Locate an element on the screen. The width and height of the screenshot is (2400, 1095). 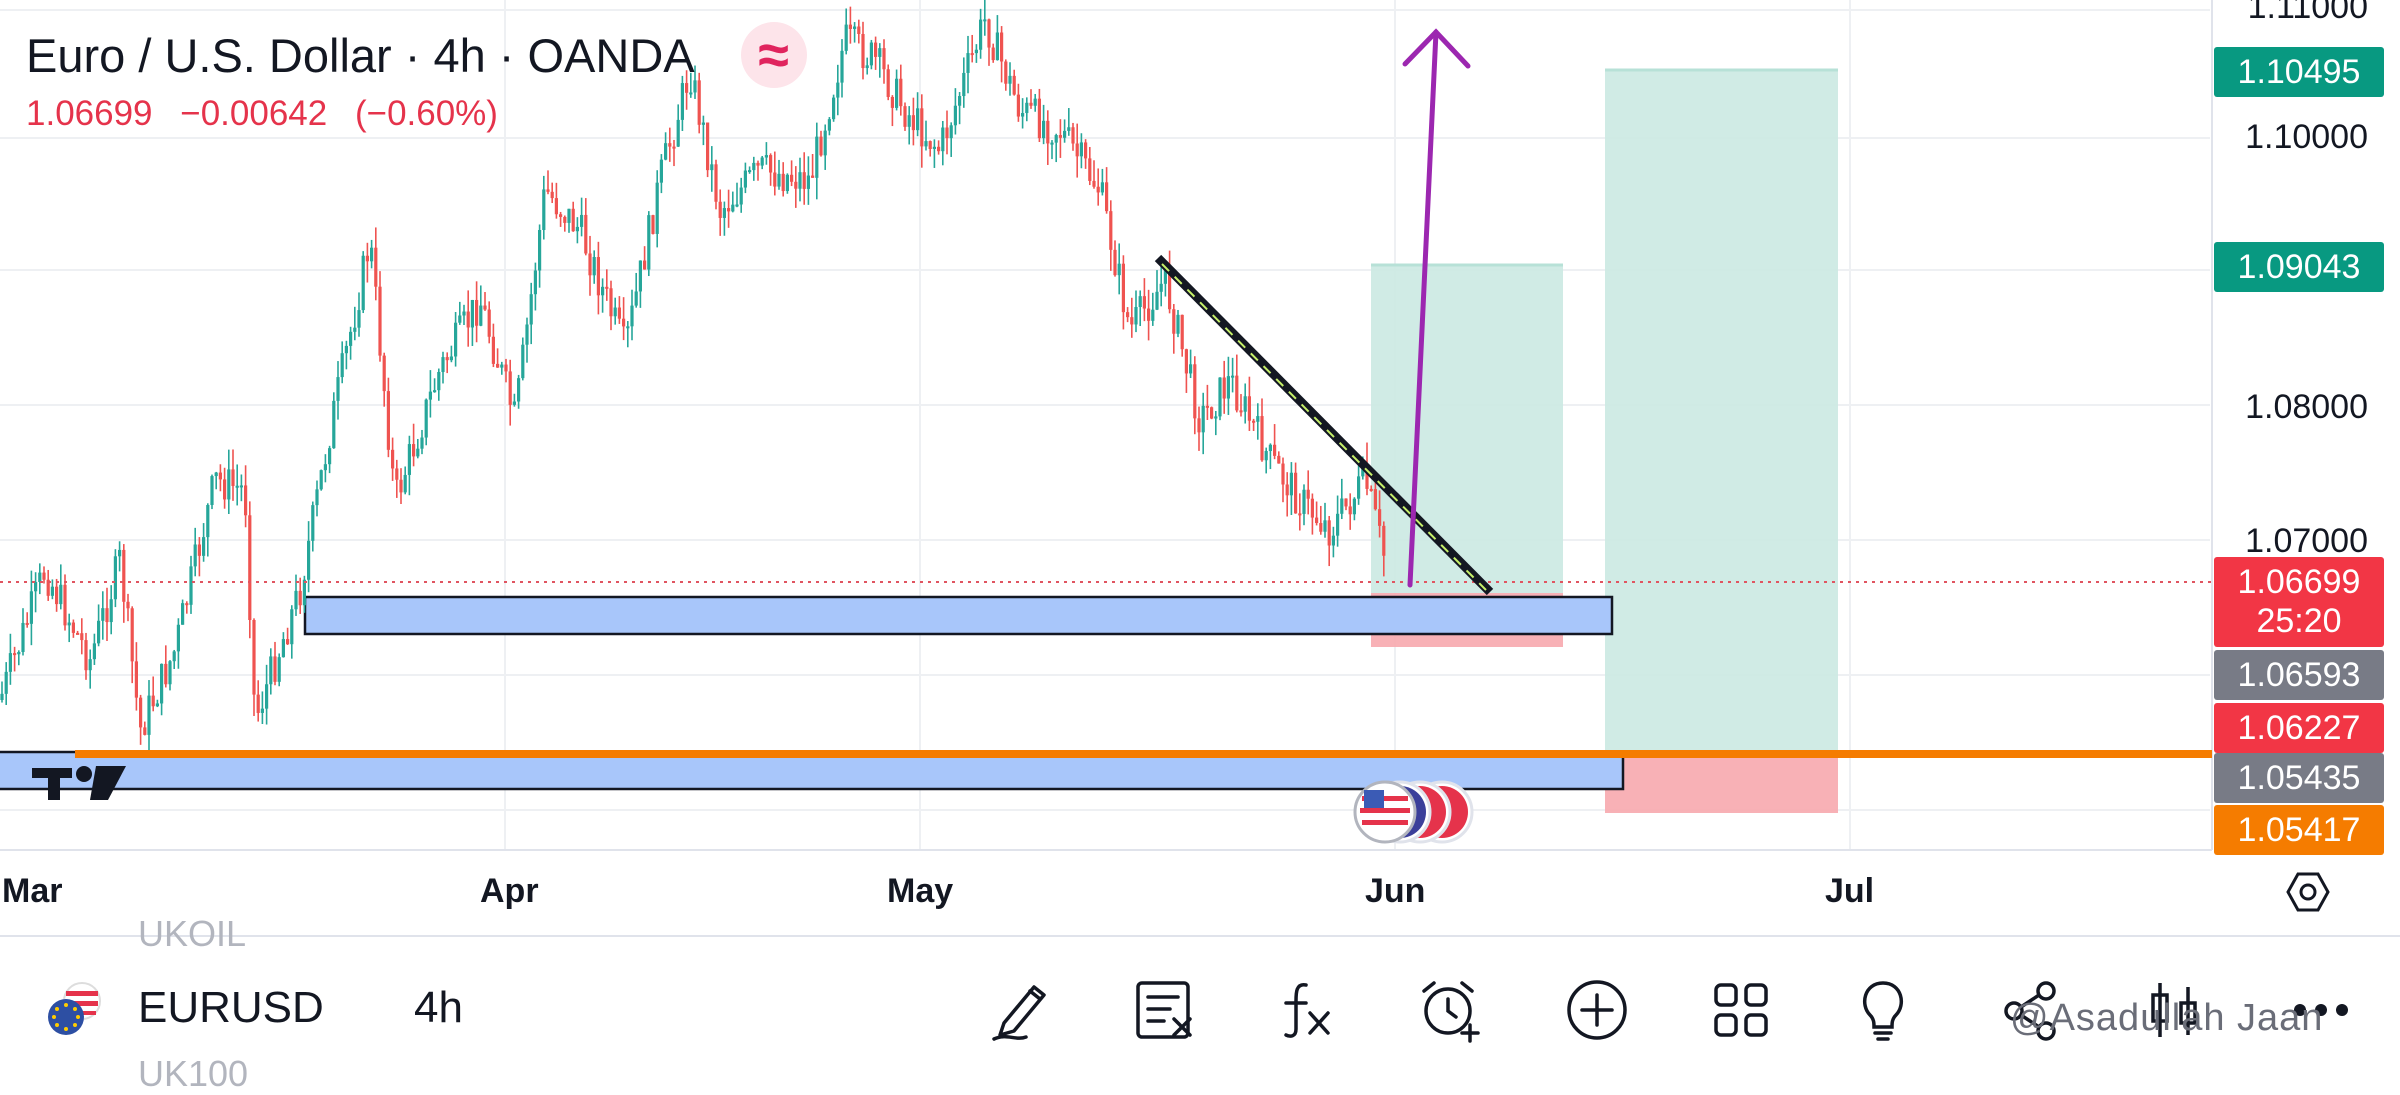
ideas-bulb-icon is located at coordinates (1883, 1010).